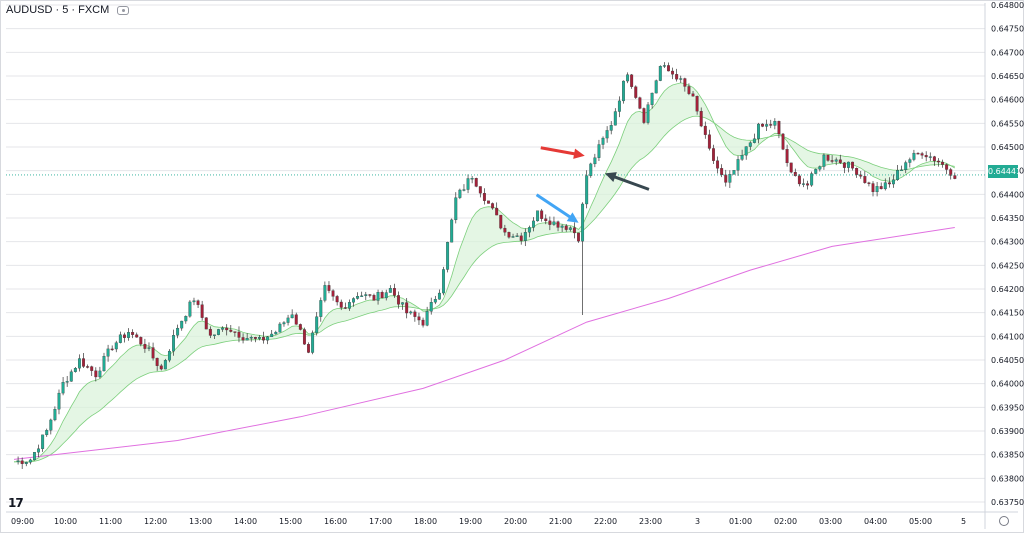 The image size is (1024, 533). I want to click on x-tick-label: 03:00, so click(830, 521).